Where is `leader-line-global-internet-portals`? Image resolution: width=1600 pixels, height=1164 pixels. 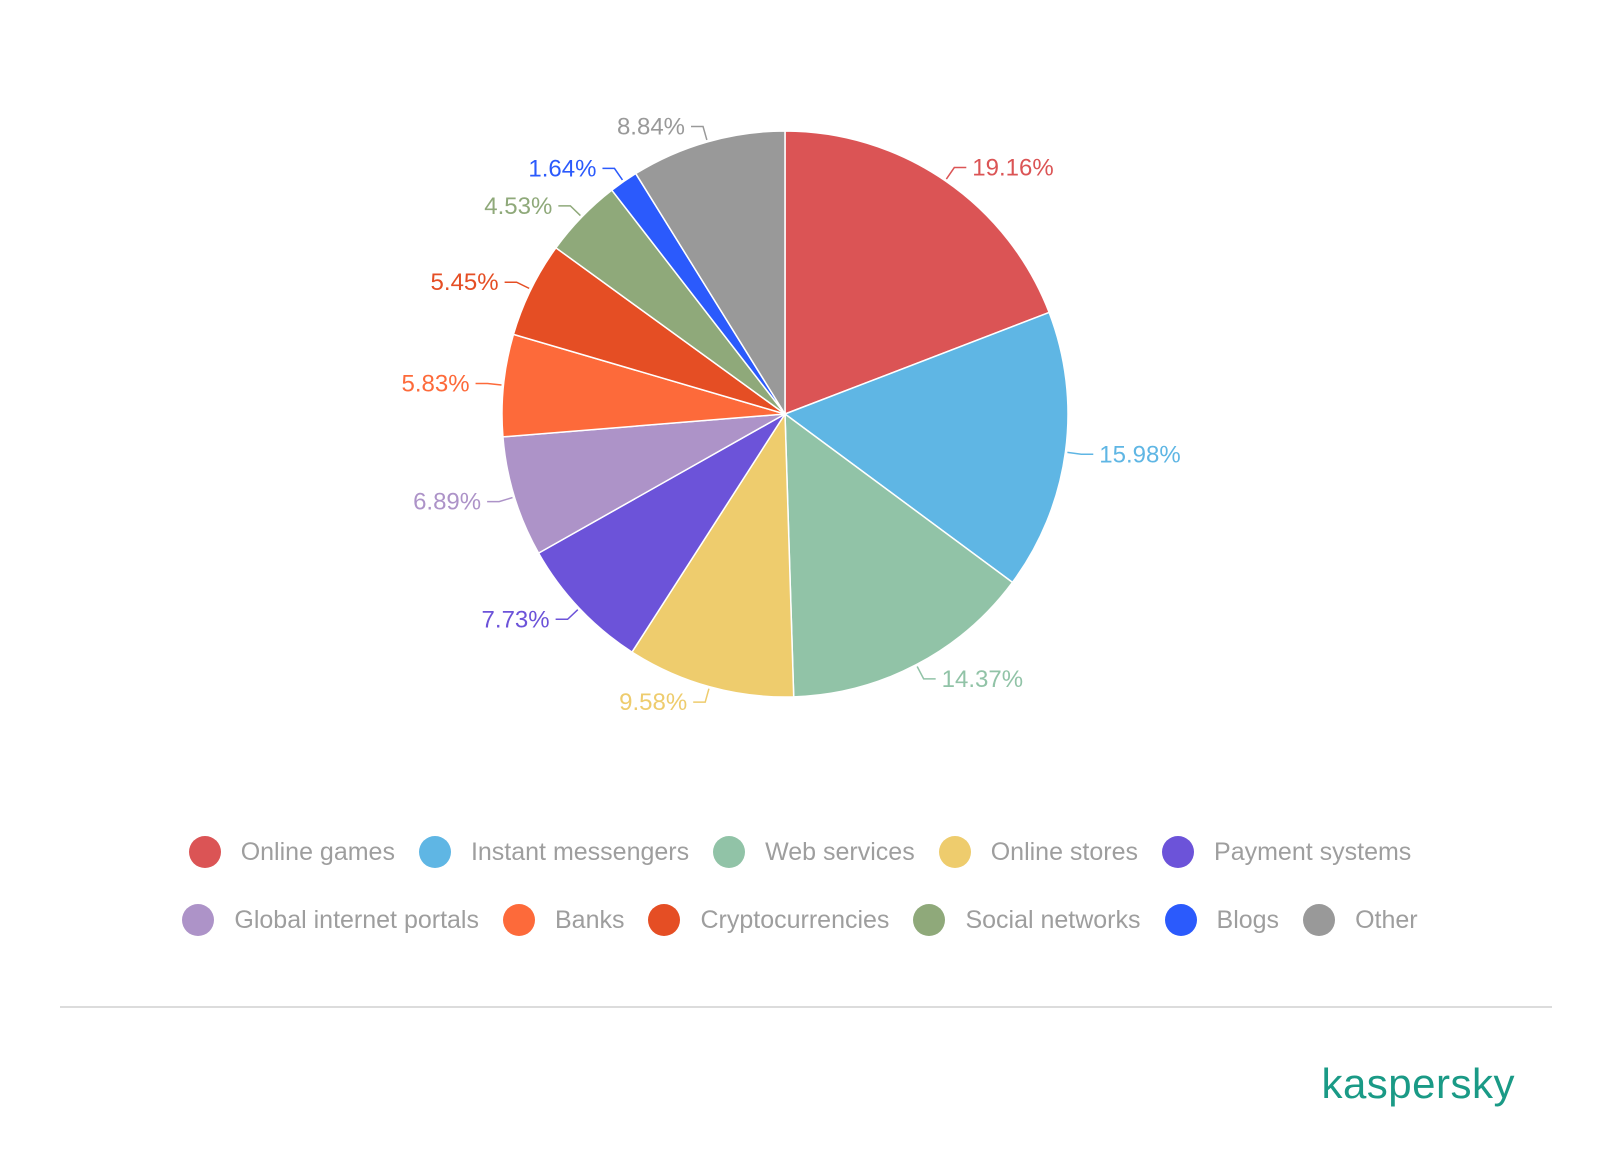 leader-line-global-internet-portals is located at coordinates (500, 499).